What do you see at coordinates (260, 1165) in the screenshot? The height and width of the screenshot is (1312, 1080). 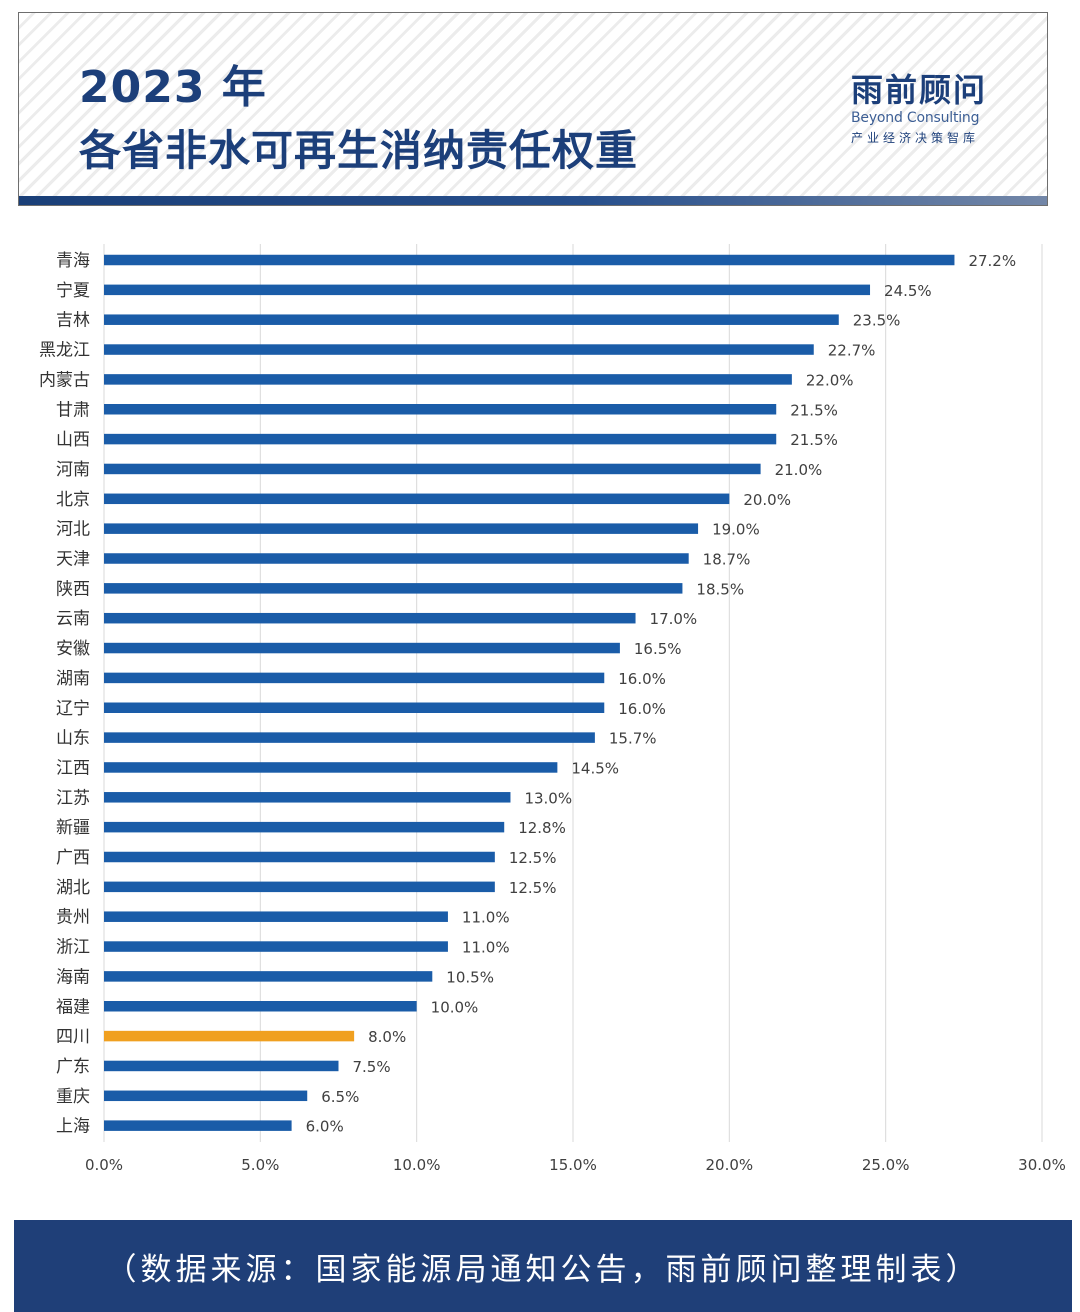 I see `x-tick-label: 5.0%` at bounding box center [260, 1165].